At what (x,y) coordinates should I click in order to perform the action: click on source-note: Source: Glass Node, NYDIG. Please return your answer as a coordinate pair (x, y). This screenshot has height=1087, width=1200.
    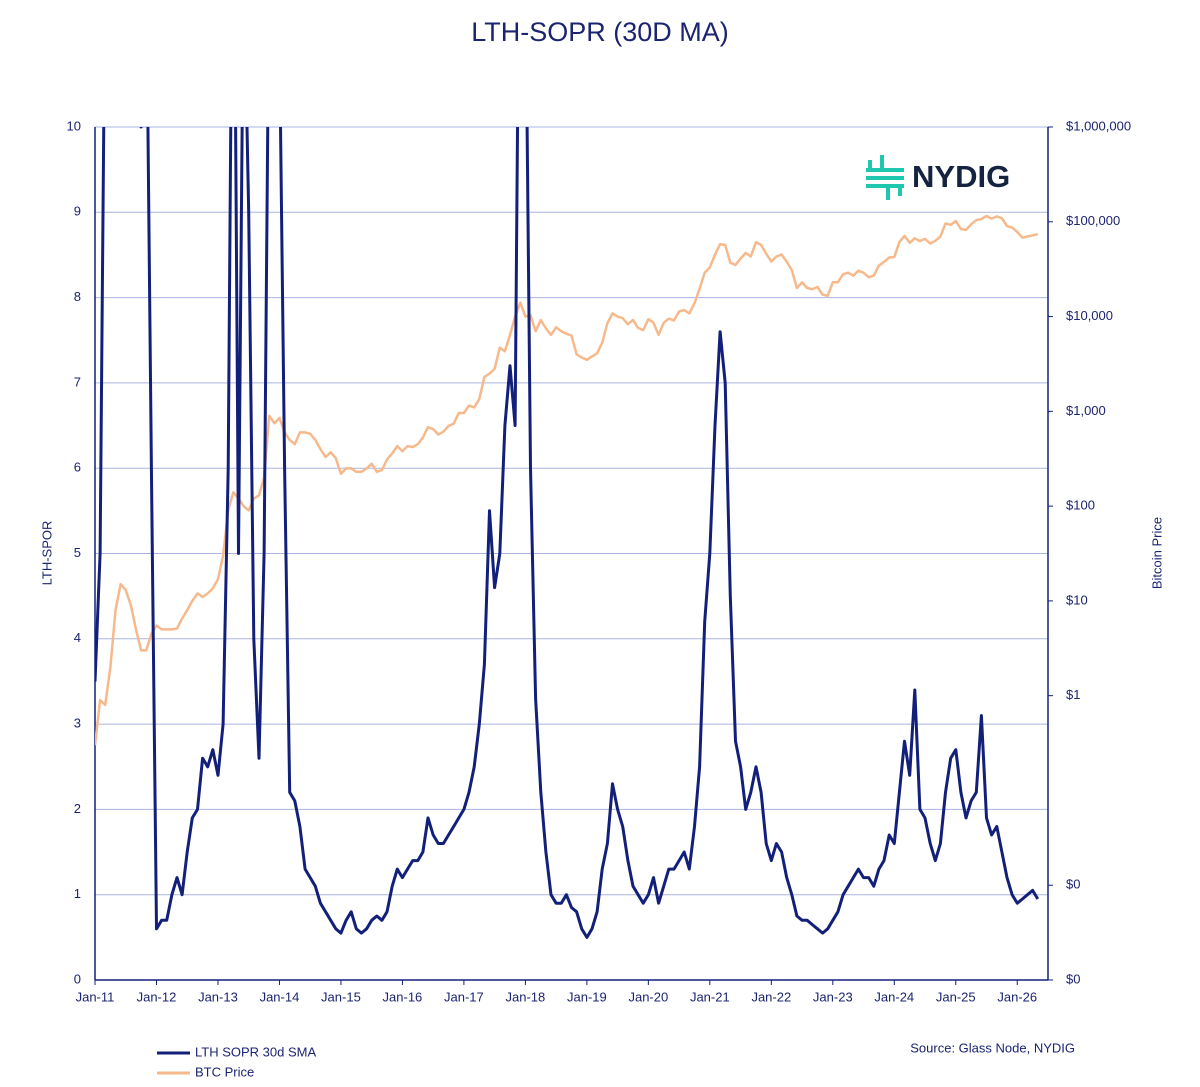
    Looking at the image, I should click on (992, 1047).